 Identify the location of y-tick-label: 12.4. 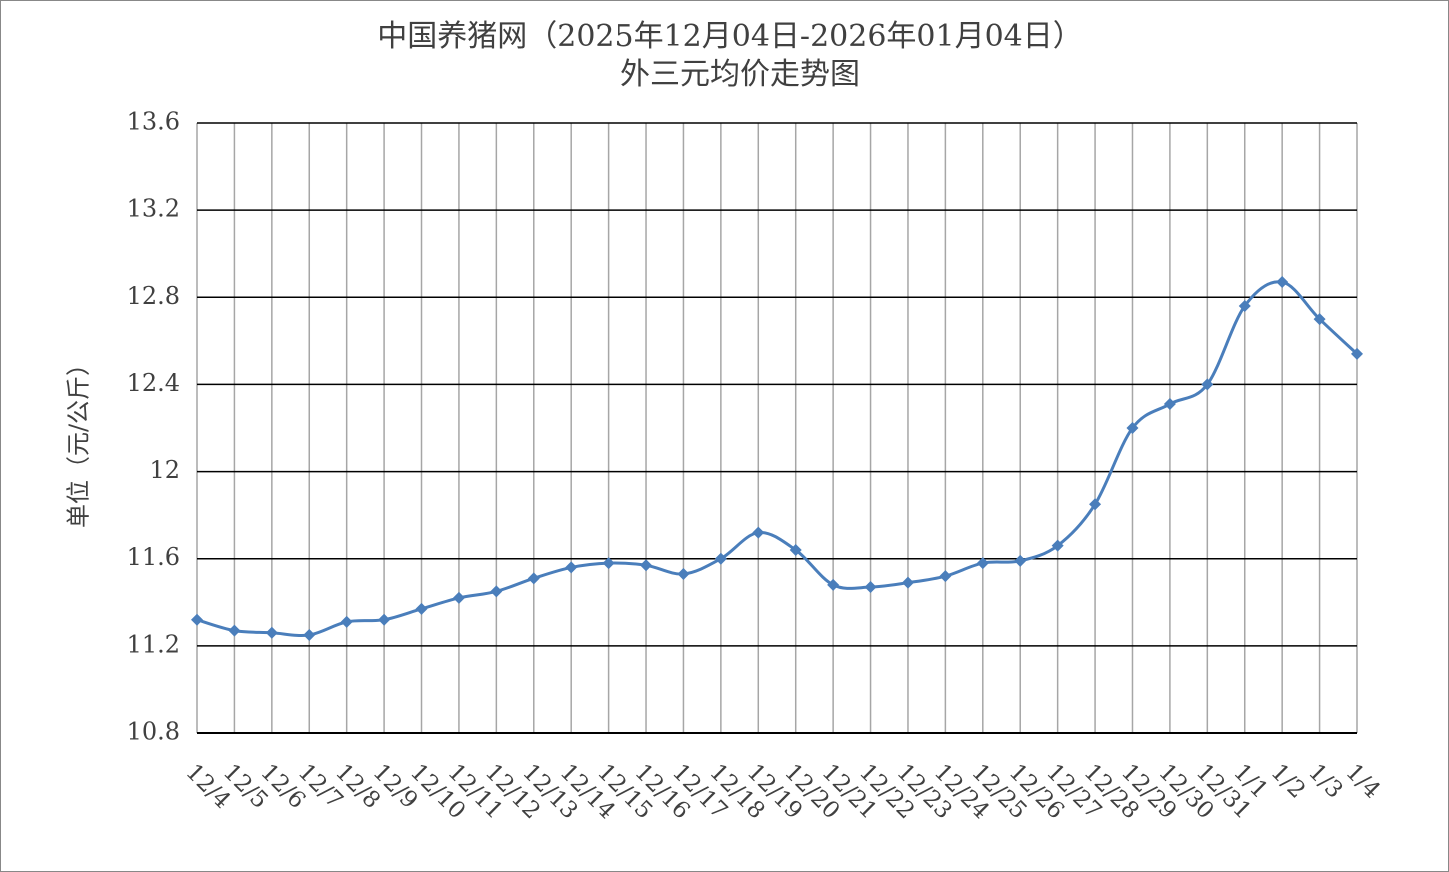
(153, 383).